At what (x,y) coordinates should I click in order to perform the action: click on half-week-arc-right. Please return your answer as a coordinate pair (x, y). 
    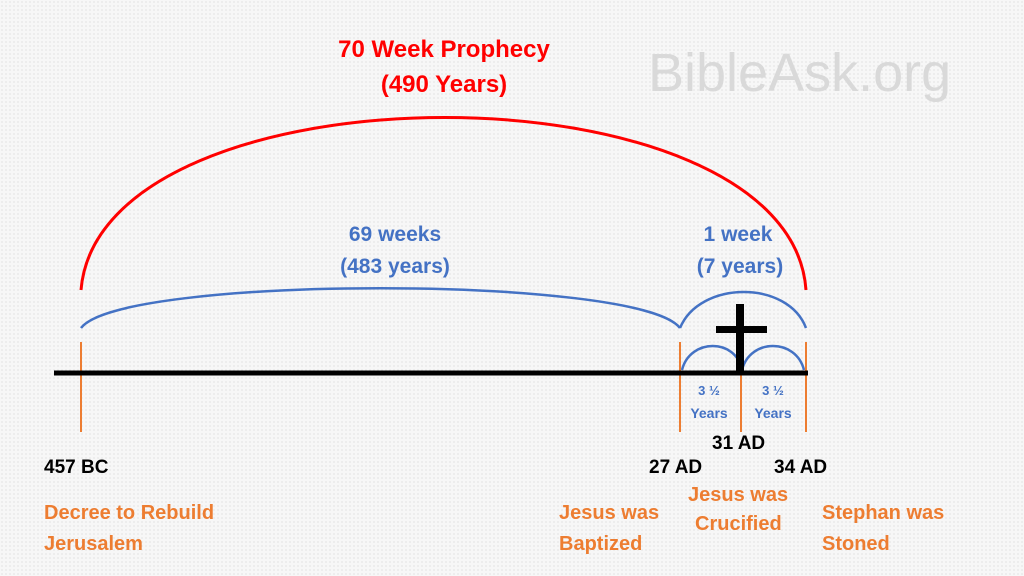
    Looking at the image, I should click on (773, 357).